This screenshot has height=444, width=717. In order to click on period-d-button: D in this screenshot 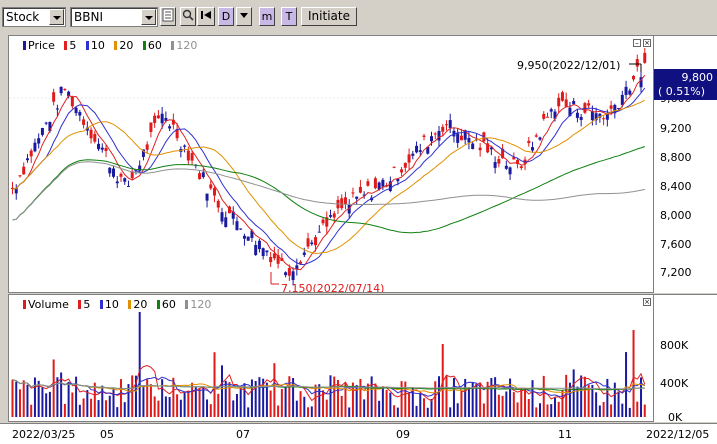, I will do `click(226, 16)`.